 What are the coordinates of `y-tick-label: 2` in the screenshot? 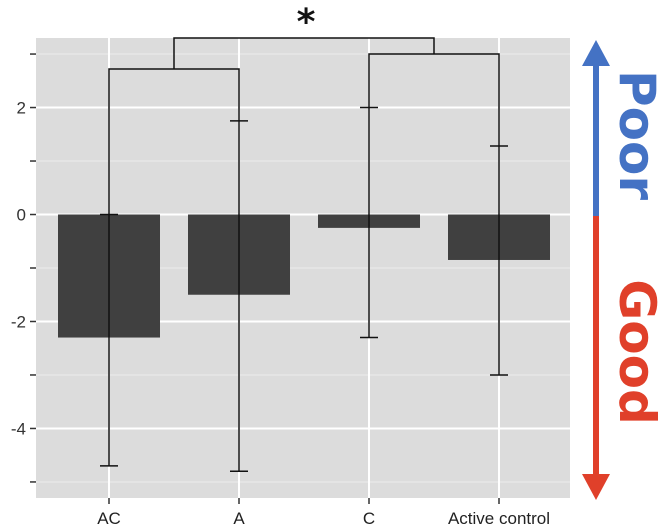 It's located at (21, 108).